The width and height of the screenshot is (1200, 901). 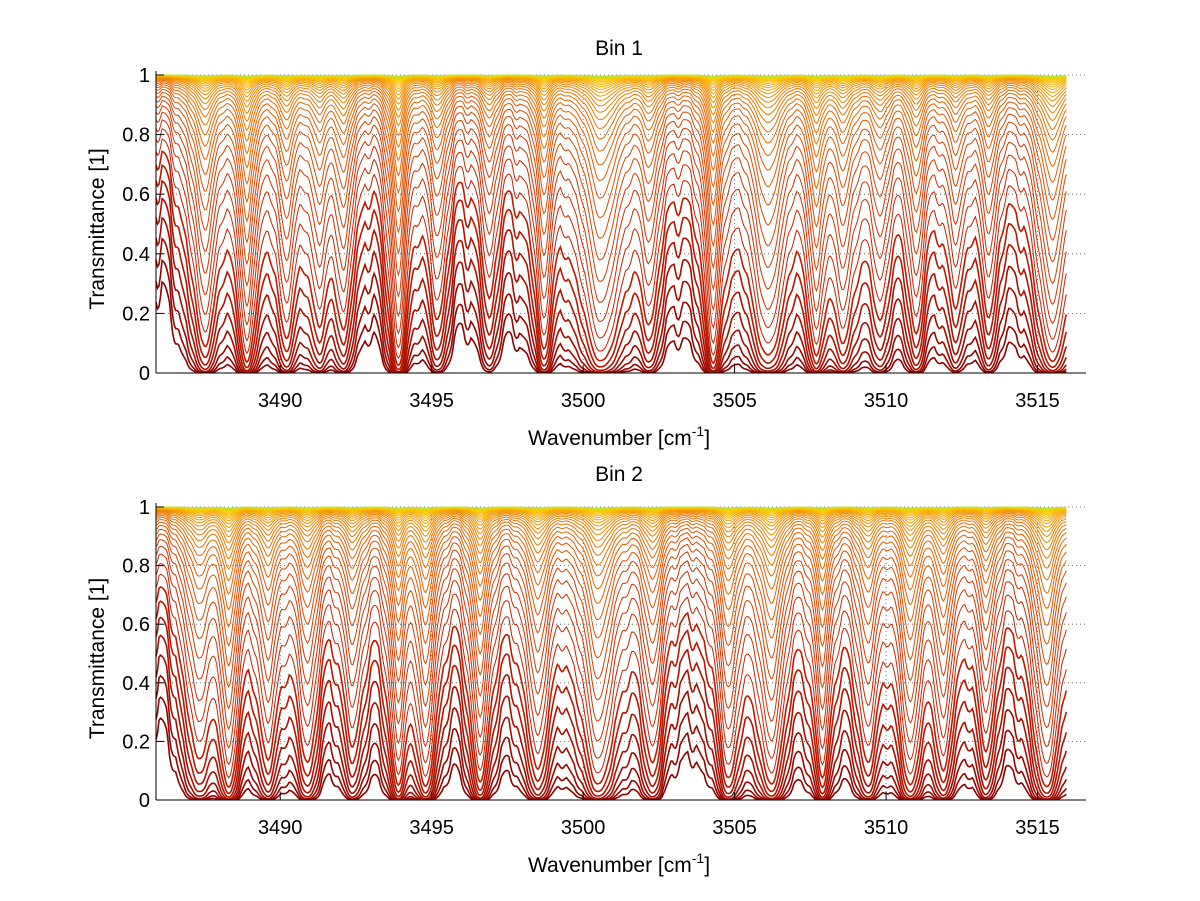 I want to click on bin1-xtick-label-3495: 3495, so click(x=431, y=401).